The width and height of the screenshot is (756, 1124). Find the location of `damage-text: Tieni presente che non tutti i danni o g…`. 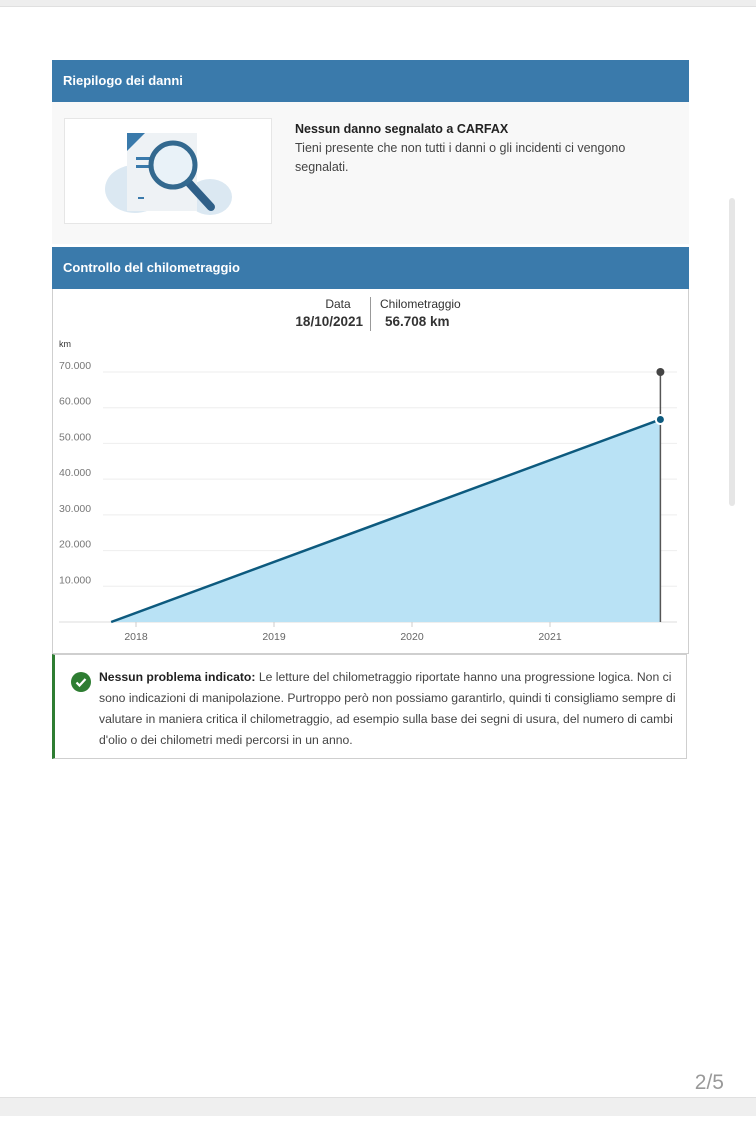

damage-text: Tieni presente che non tutti i danni o g… is located at coordinates (460, 157).